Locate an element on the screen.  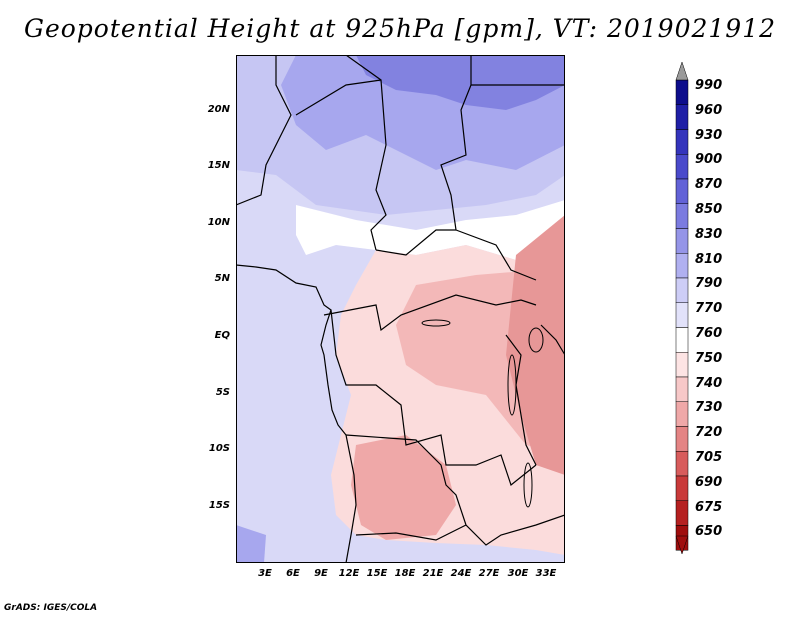
colorbar-label-960: 960 is located at coordinates (709, 110).